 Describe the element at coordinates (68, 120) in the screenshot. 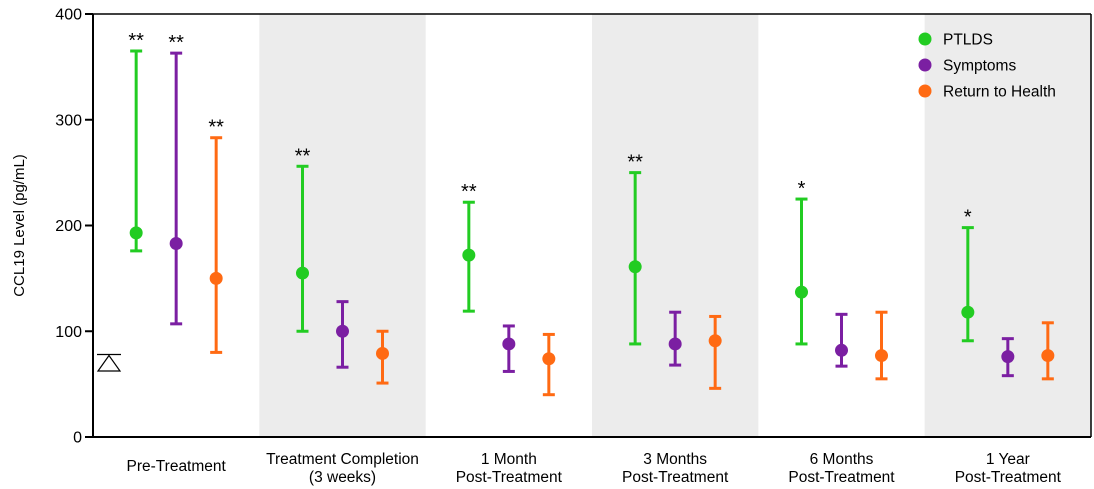

I see `y-tick-label: 300` at that location.